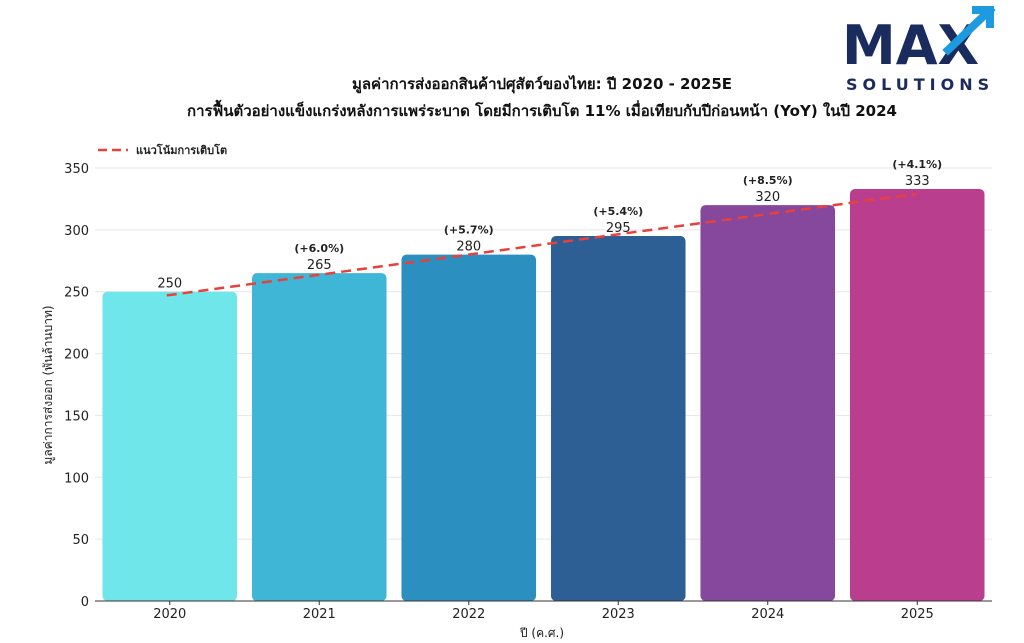 This screenshot has height=643, width=1024. Describe the element at coordinates (969, 31) in the screenshot. I see `logo-arrow-icon` at that location.